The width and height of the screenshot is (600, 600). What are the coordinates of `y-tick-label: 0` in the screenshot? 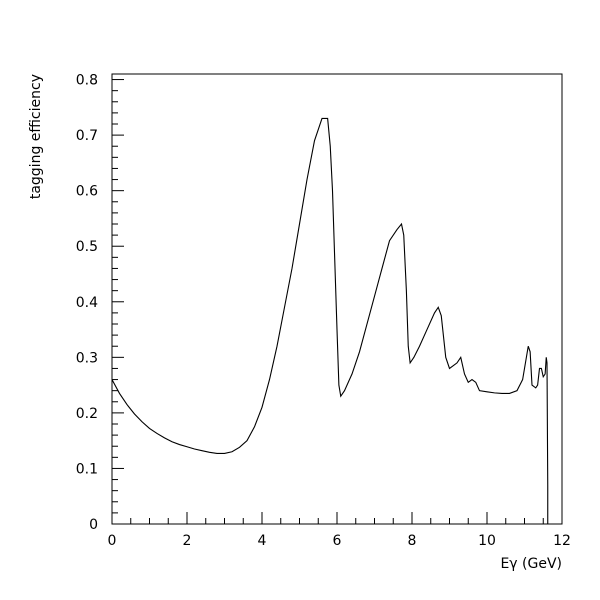 It's located at (93, 525).